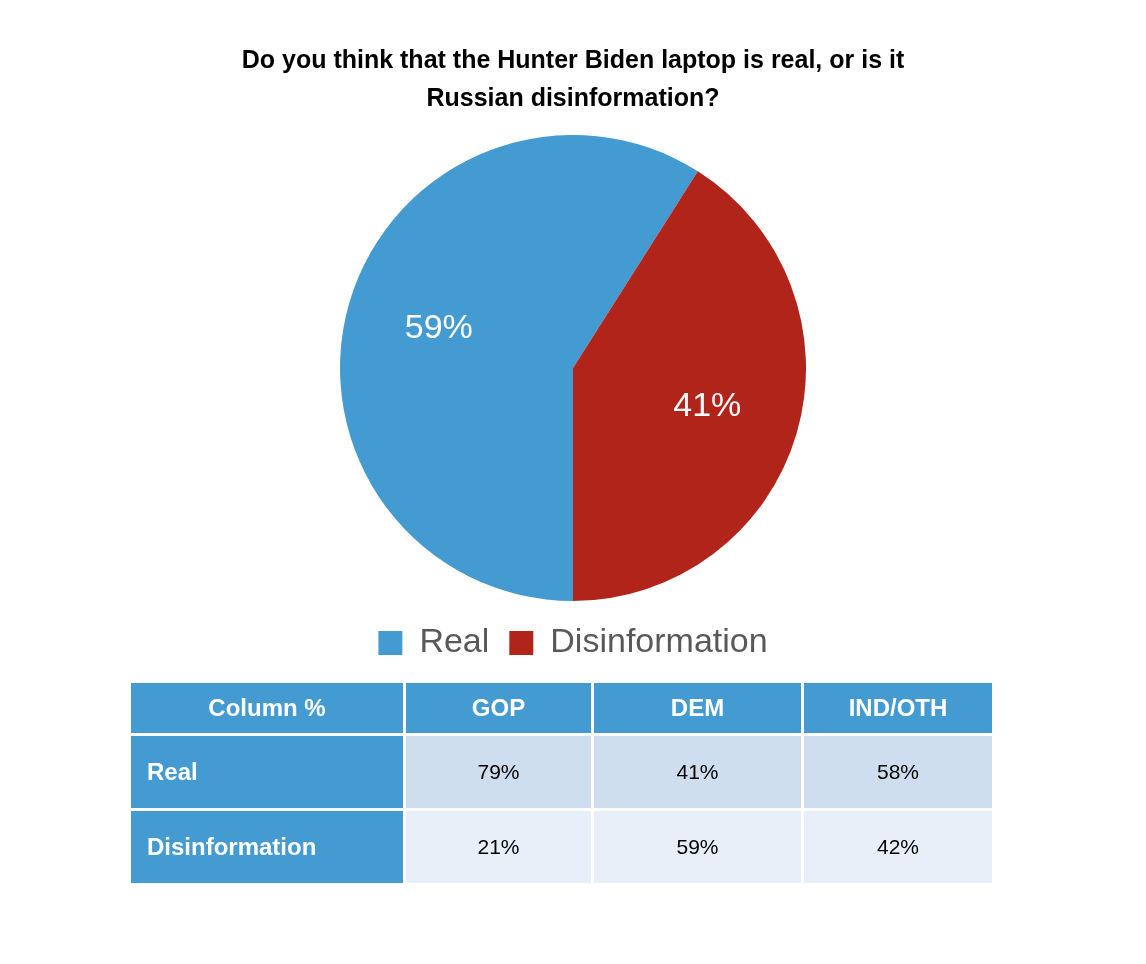  What do you see at coordinates (697, 708) in the screenshot?
I see `x-tick-label: DEM` at bounding box center [697, 708].